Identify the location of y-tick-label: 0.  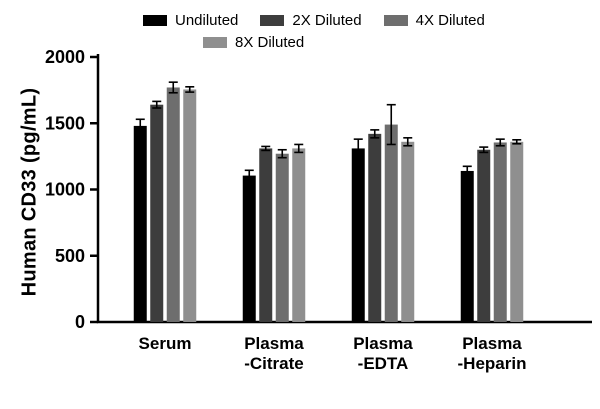
(80, 322).